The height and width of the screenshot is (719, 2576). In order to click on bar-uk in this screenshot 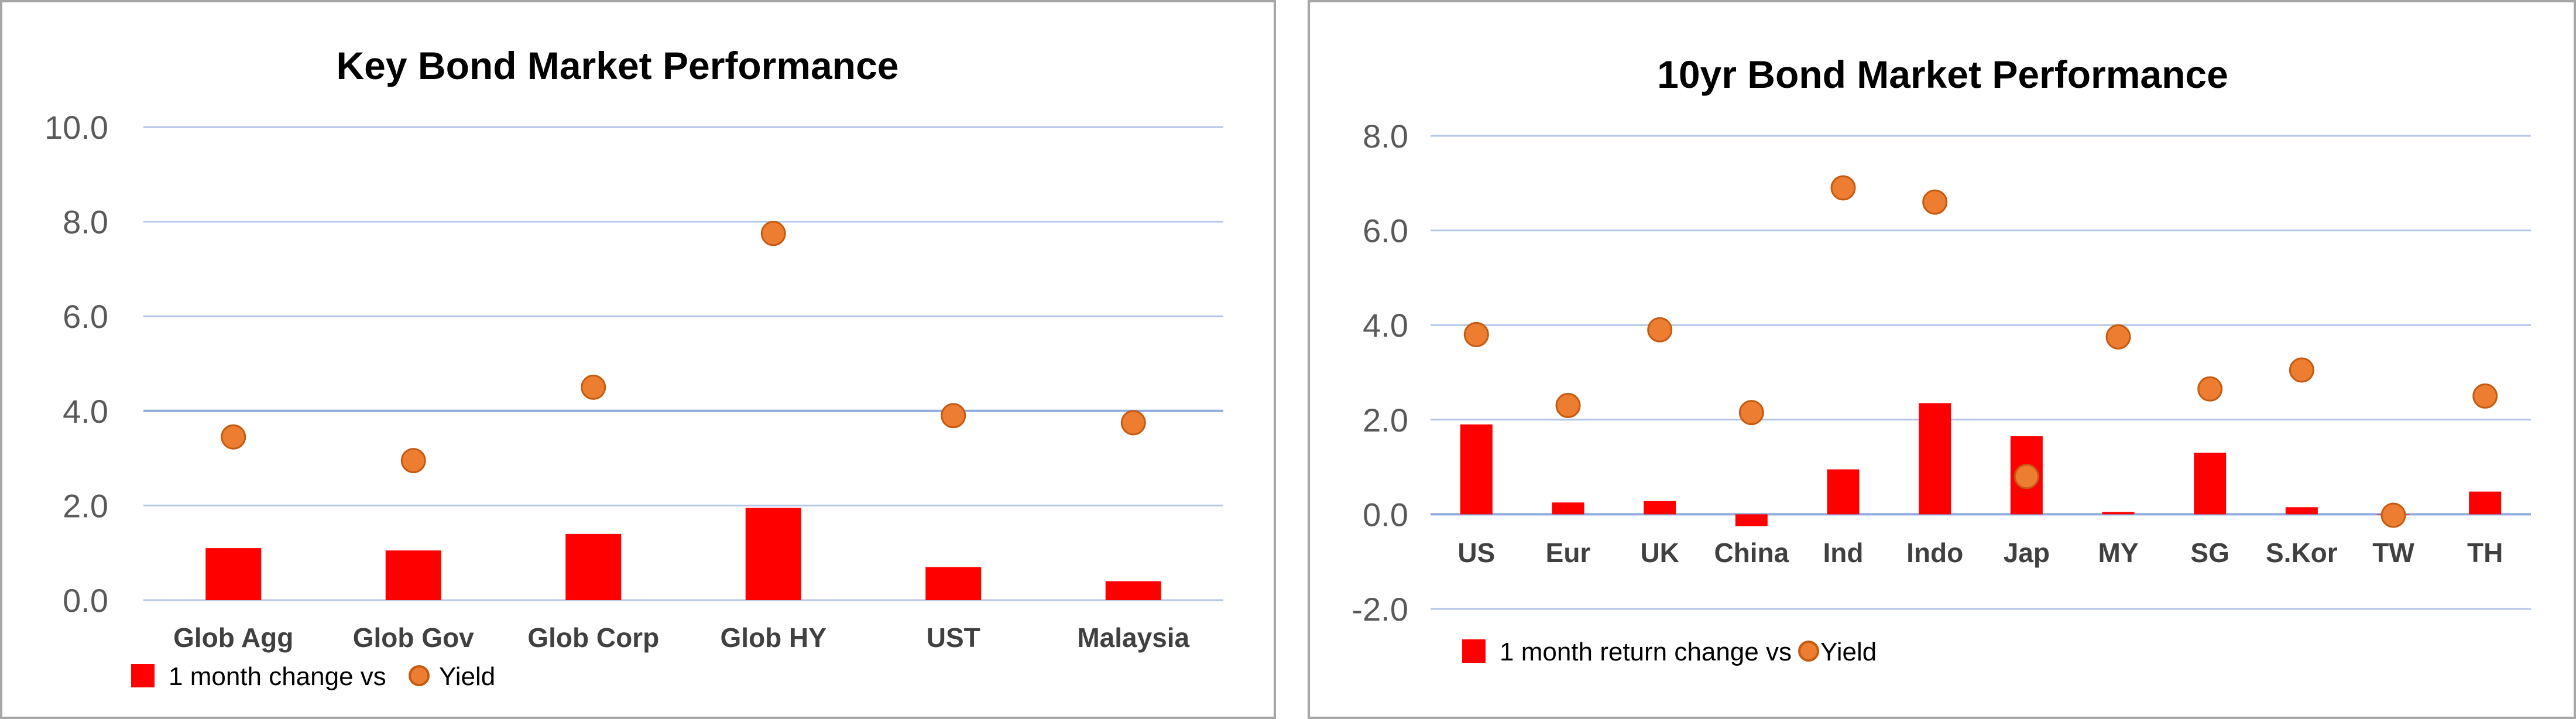, I will do `click(1660, 508)`.